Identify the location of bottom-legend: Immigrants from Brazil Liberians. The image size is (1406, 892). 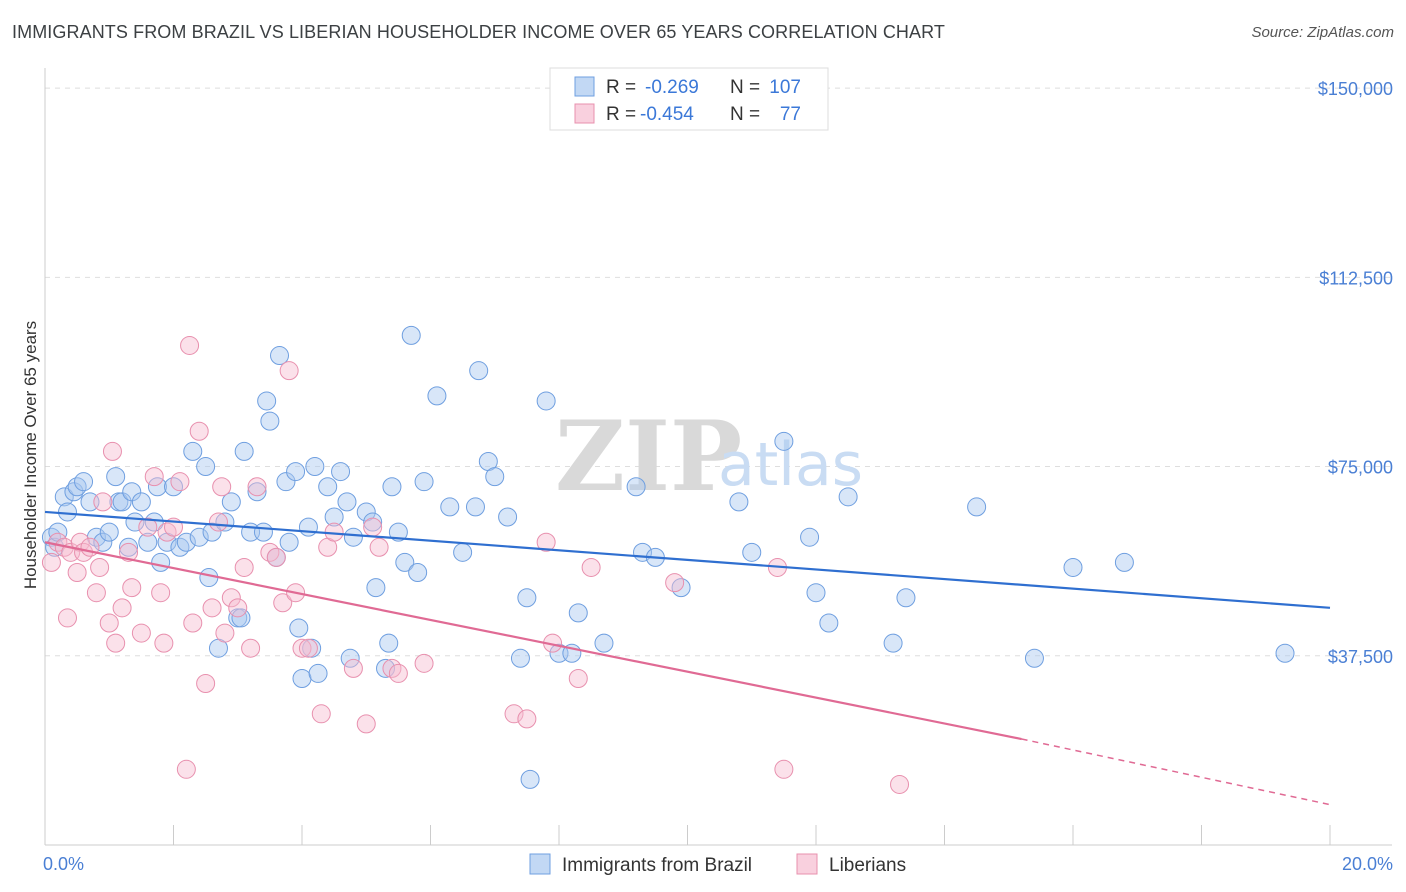
(717, 864).